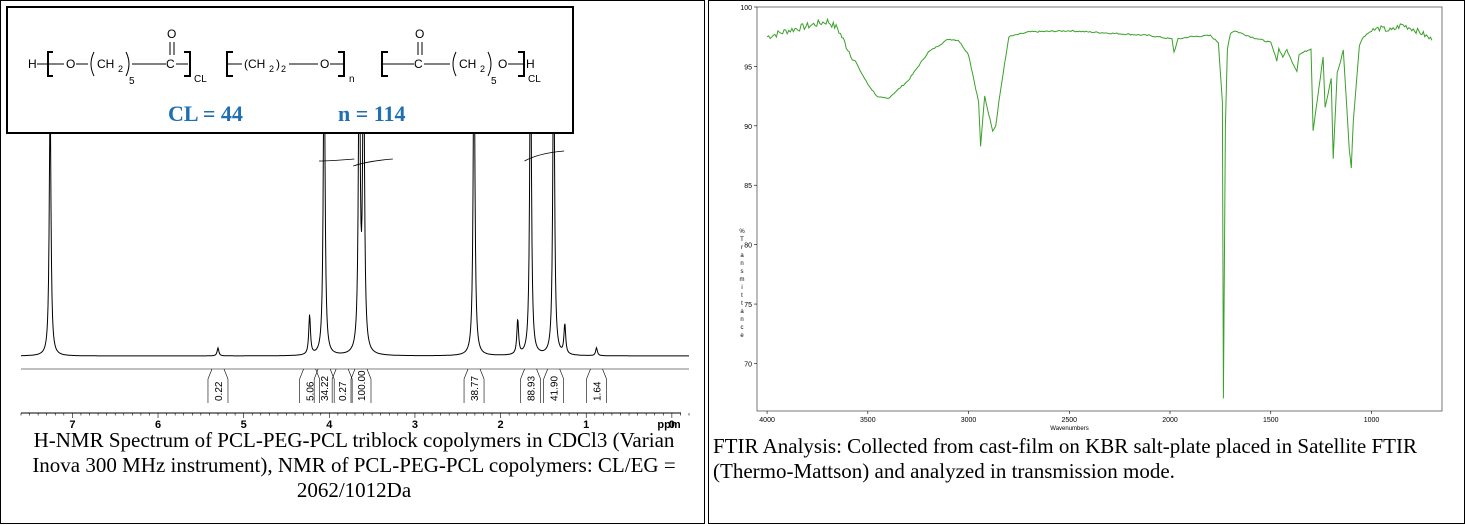 Image resolution: width=1465 pixels, height=526 pixels. What do you see at coordinates (171, 34) in the screenshot?
I see `atom-o-carbonyl-1: O` at bounding box center [171, 34].